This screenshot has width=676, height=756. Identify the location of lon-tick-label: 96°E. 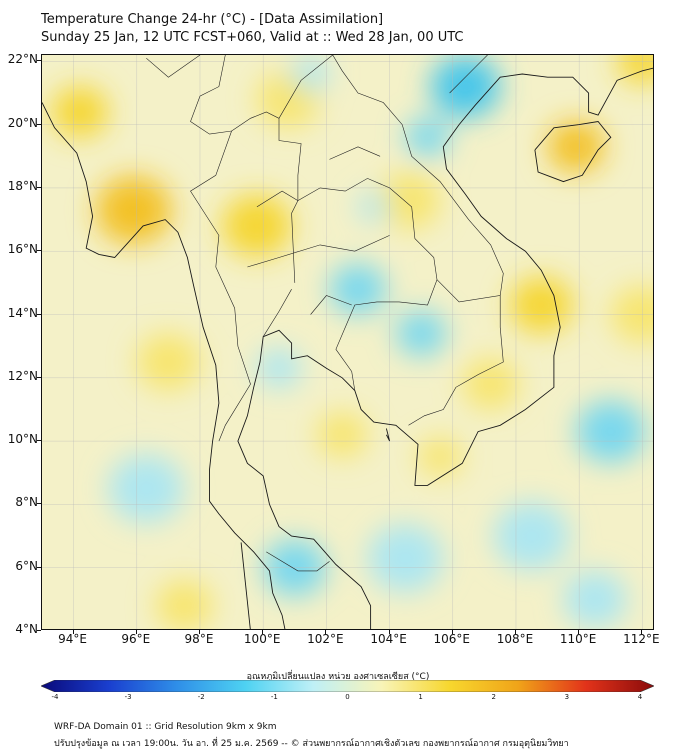
(136, 639).